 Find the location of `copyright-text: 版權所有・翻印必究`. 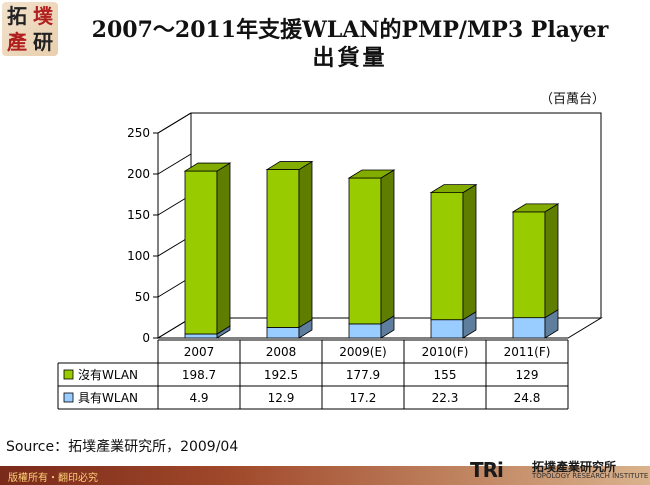

copyright-text: 版權所有・翻印必究 is located at coordinates (53, 478).